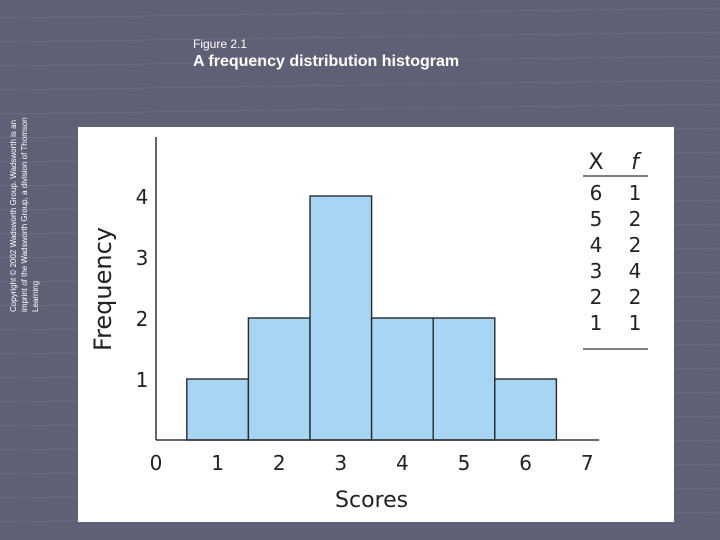  I want to click on x-tick-label: 5, so click(464, 463).